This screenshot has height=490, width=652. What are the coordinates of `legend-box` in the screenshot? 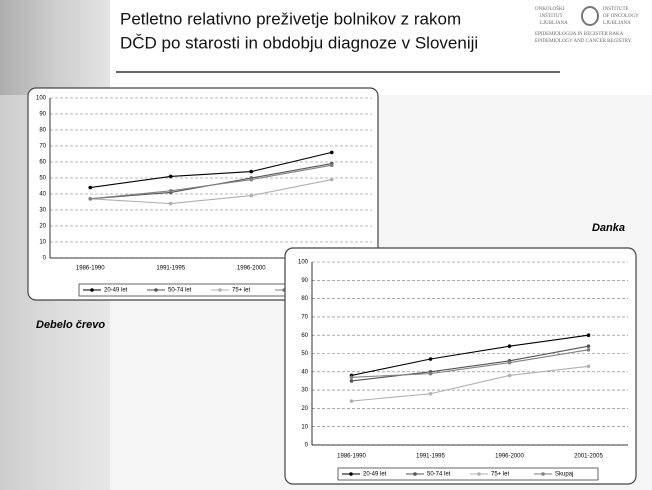 It's located at (468, 474).